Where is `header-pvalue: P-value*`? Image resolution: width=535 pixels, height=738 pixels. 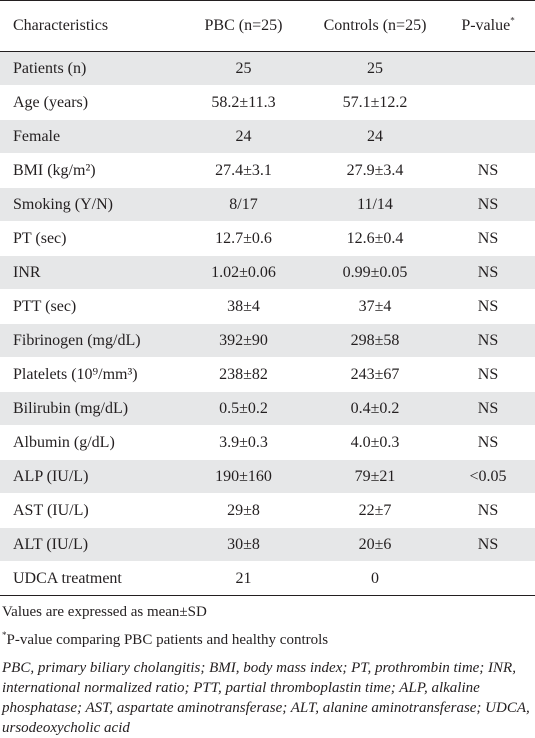 header-pvalue: P-value* is located at coordinates (488, 26).